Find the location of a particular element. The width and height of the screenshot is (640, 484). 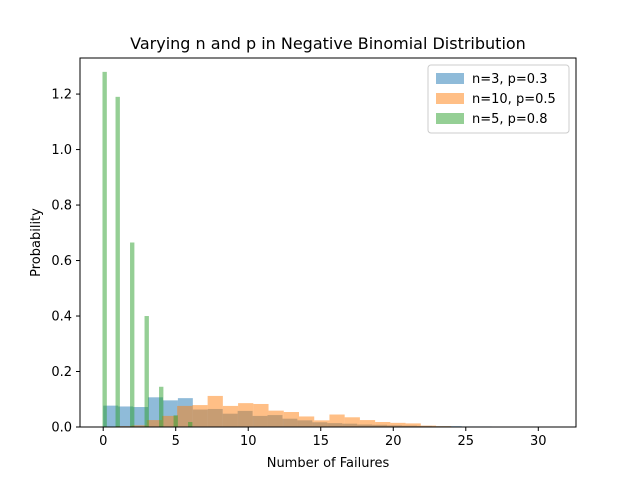

x-axis-label: Number of Failures is located at coordinates (328, 463).